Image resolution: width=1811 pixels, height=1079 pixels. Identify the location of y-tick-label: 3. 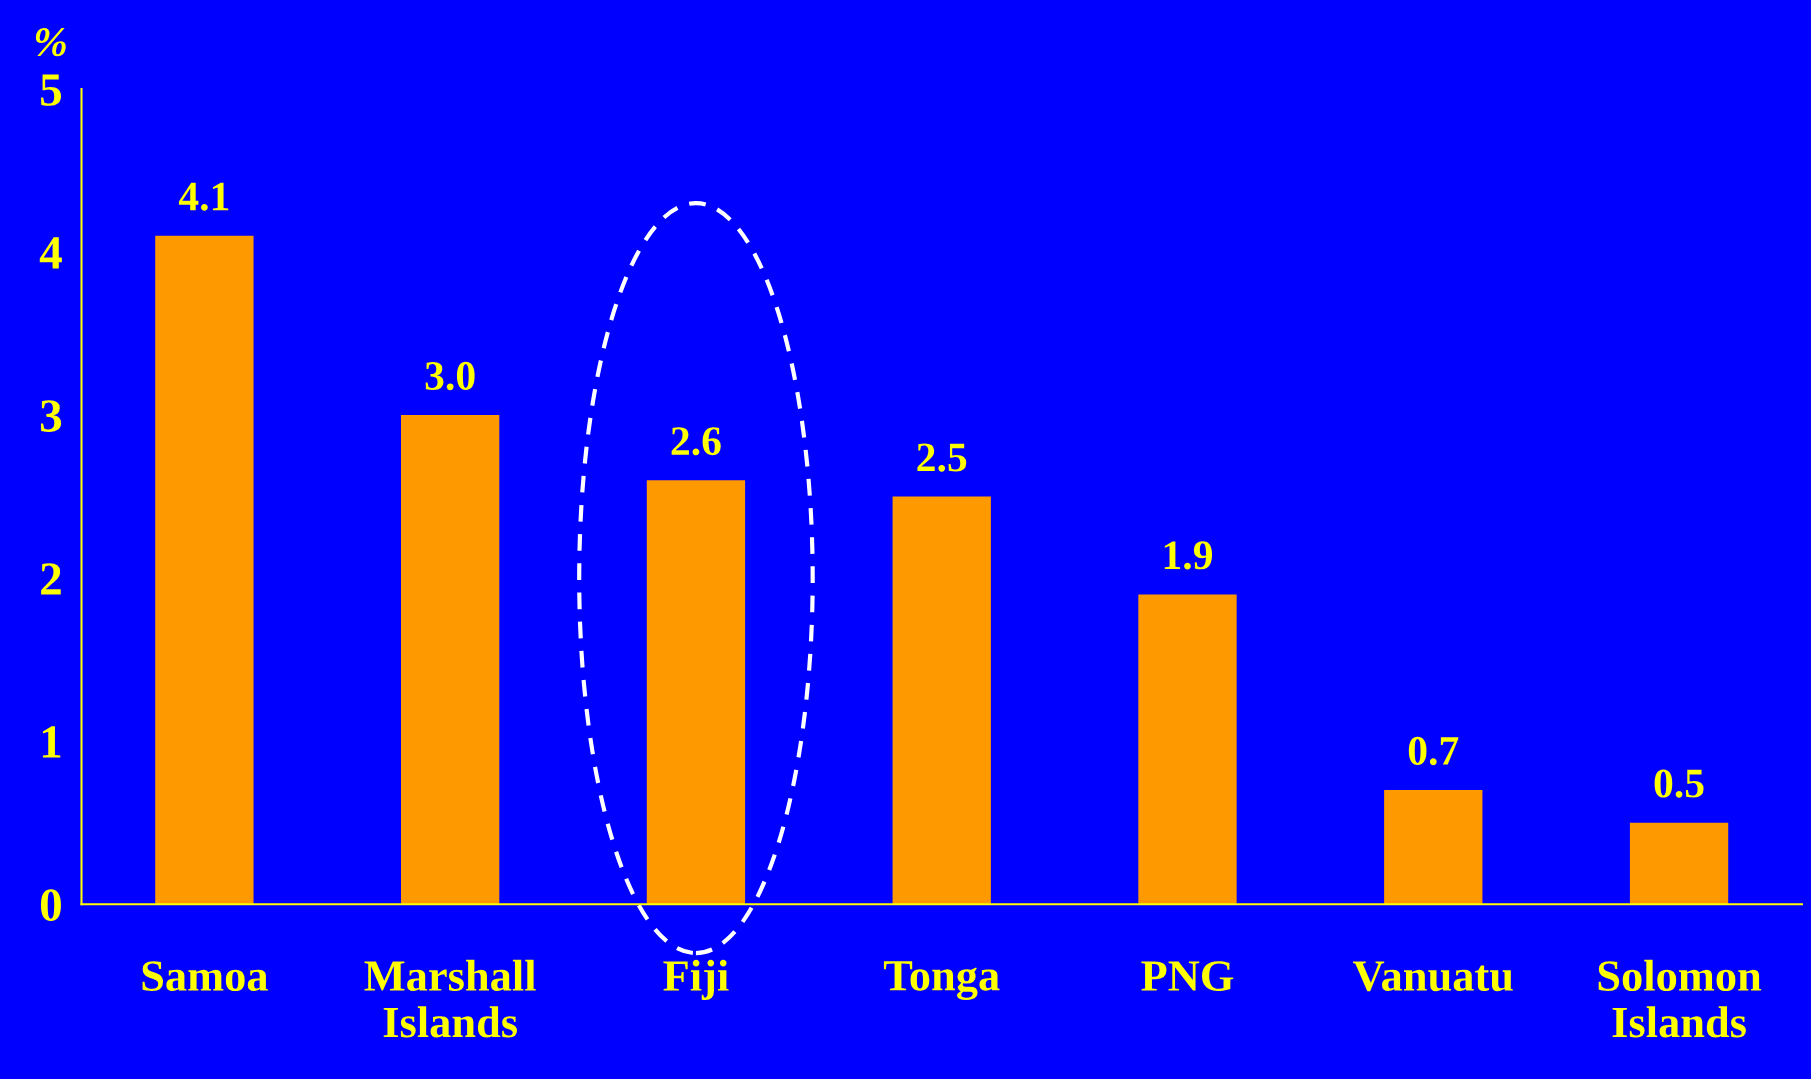
(51, 416).